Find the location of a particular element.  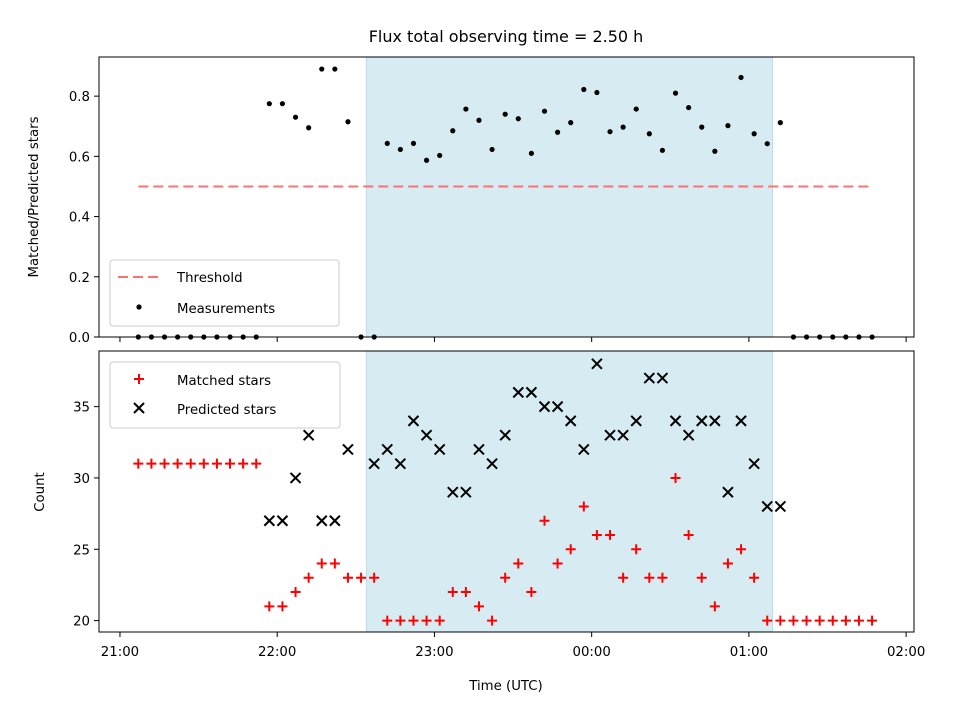

x-tick-label: 23:00 is located at coordinates (434, 652).